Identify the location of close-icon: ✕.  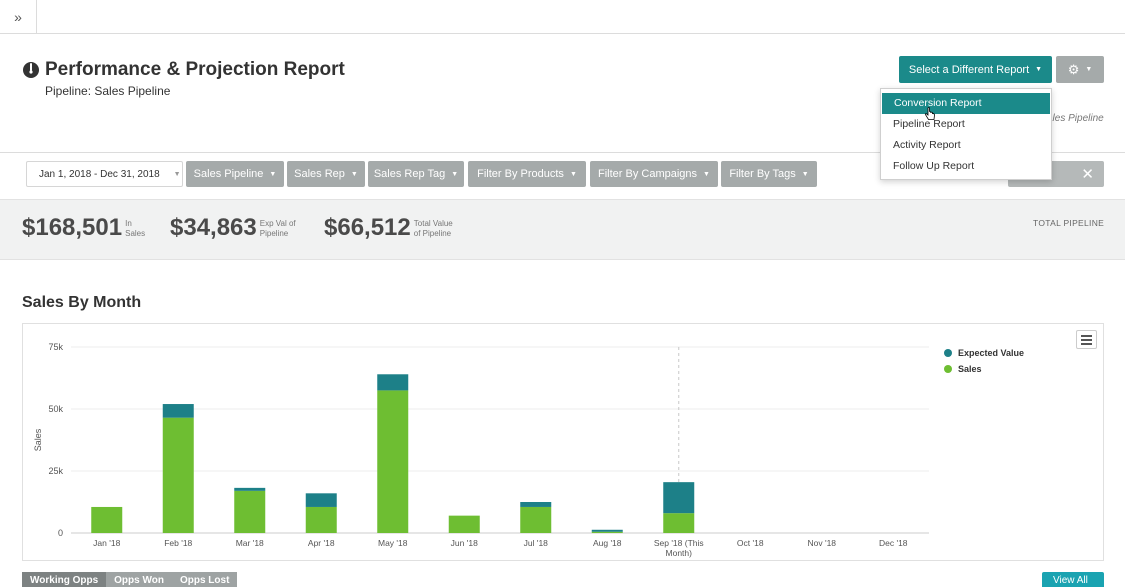
(1087, 174).